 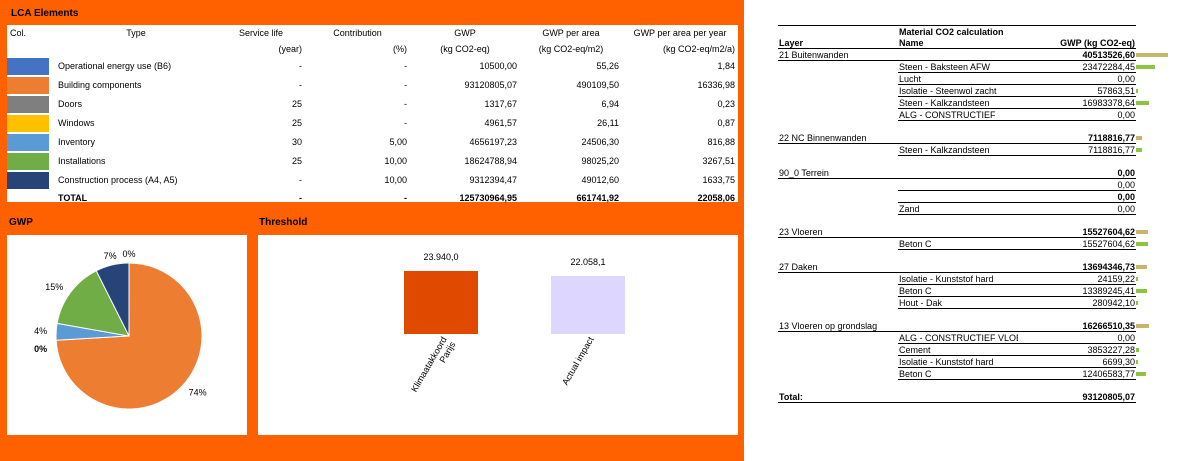 I want to click on layer-row: 90_0 Terrein 0,00, so click(x=977, y=173).